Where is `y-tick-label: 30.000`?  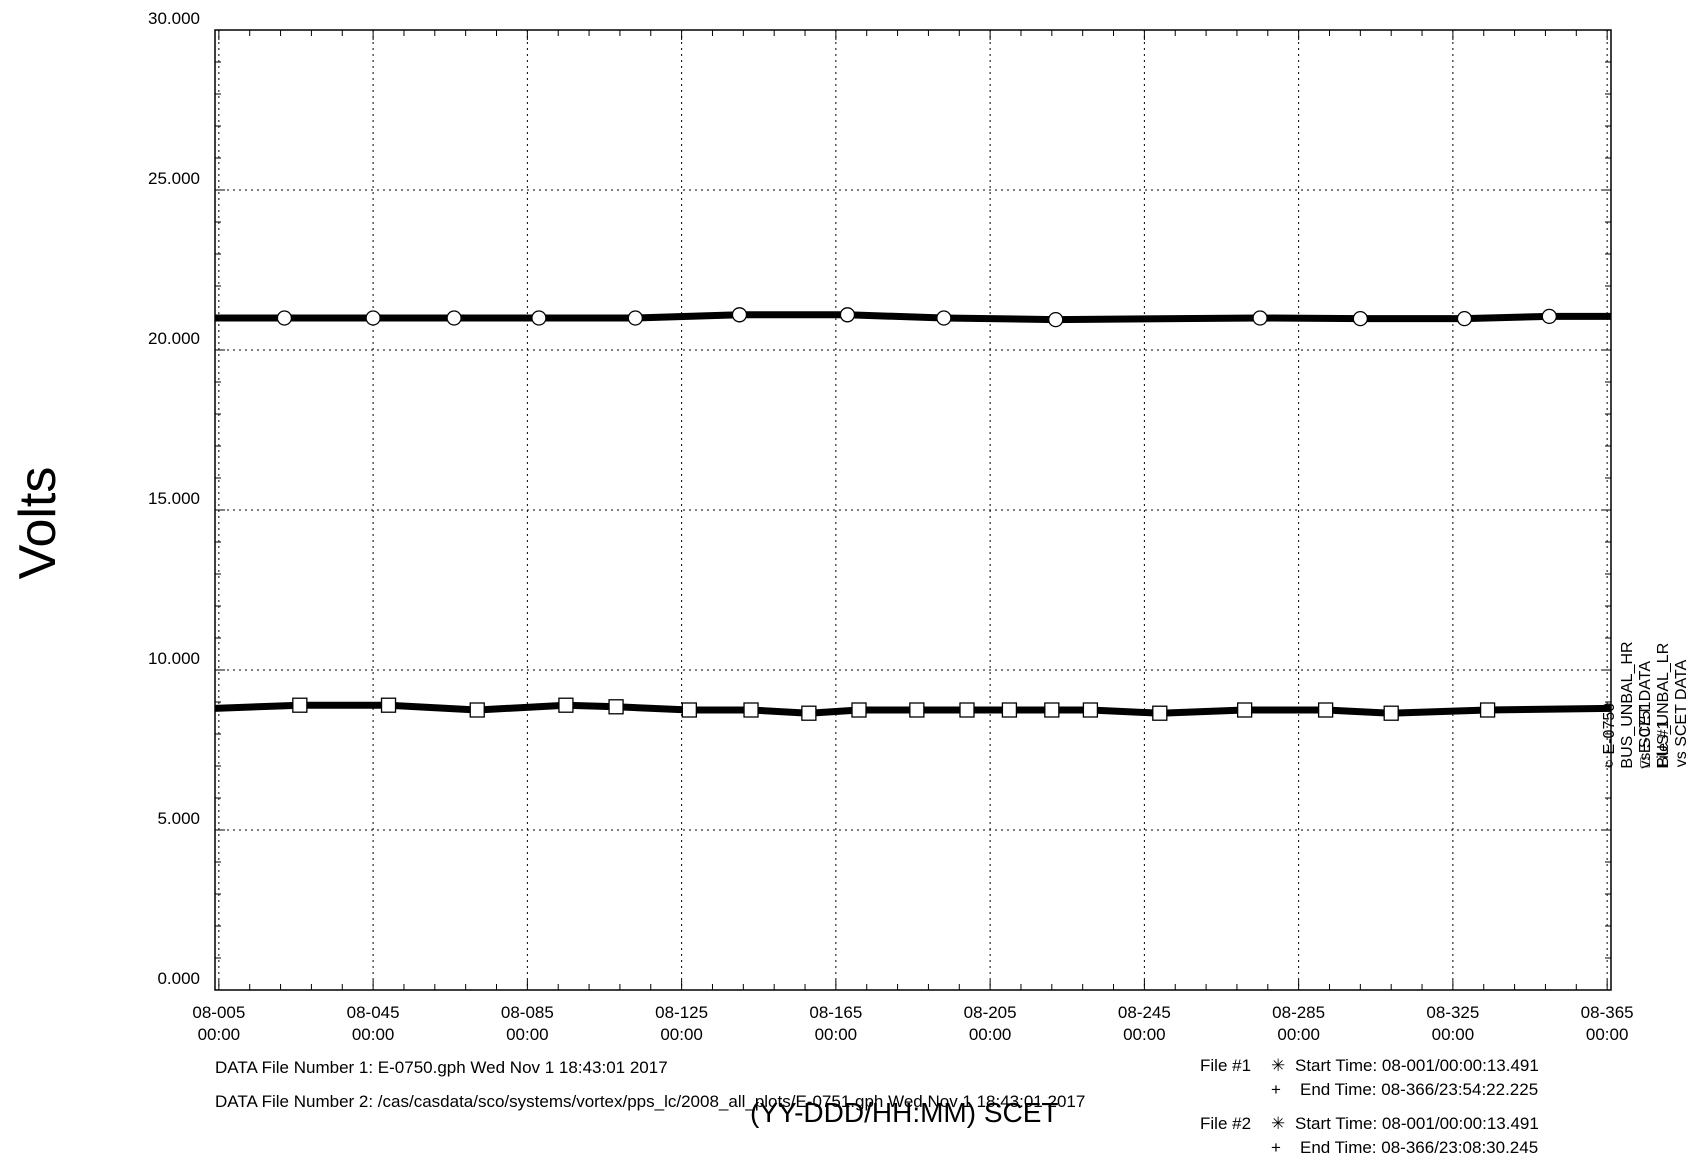 y-tick-label: 30.000 is located at coordinates (174, 18).